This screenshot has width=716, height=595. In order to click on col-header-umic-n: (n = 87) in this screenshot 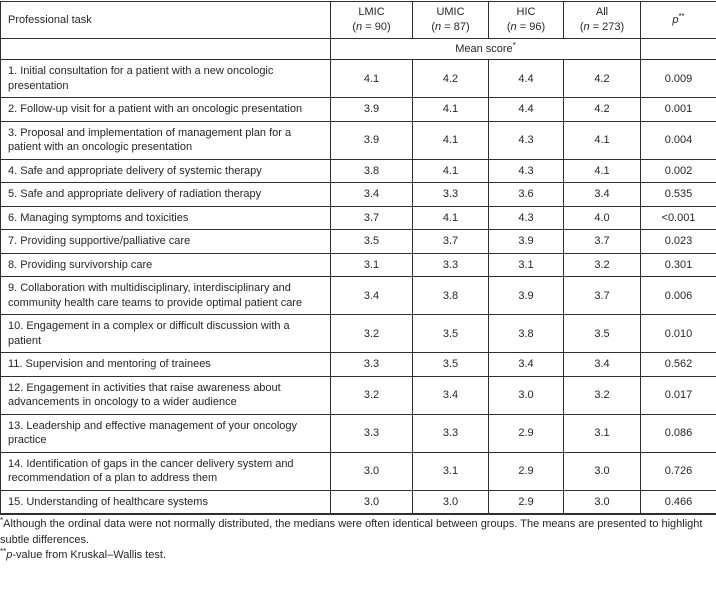, I will do `click(450, 27)`.